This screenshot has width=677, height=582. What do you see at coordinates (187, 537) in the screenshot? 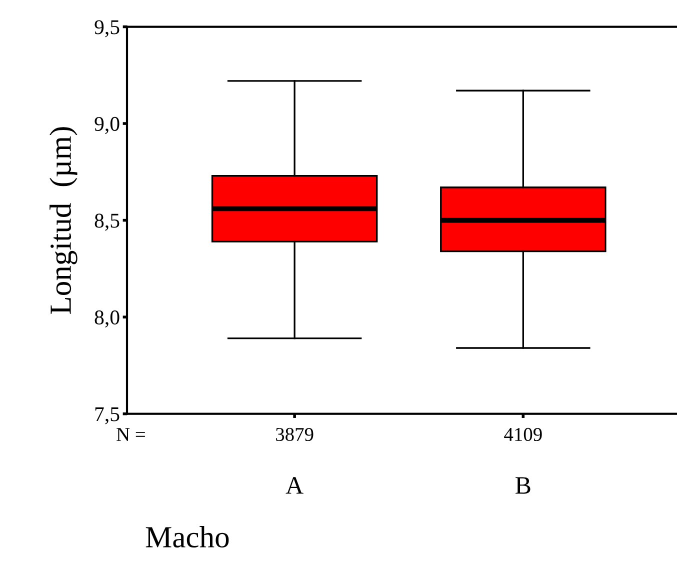
I see `x-axis-title: Macho` at bounding box center [187, 537].